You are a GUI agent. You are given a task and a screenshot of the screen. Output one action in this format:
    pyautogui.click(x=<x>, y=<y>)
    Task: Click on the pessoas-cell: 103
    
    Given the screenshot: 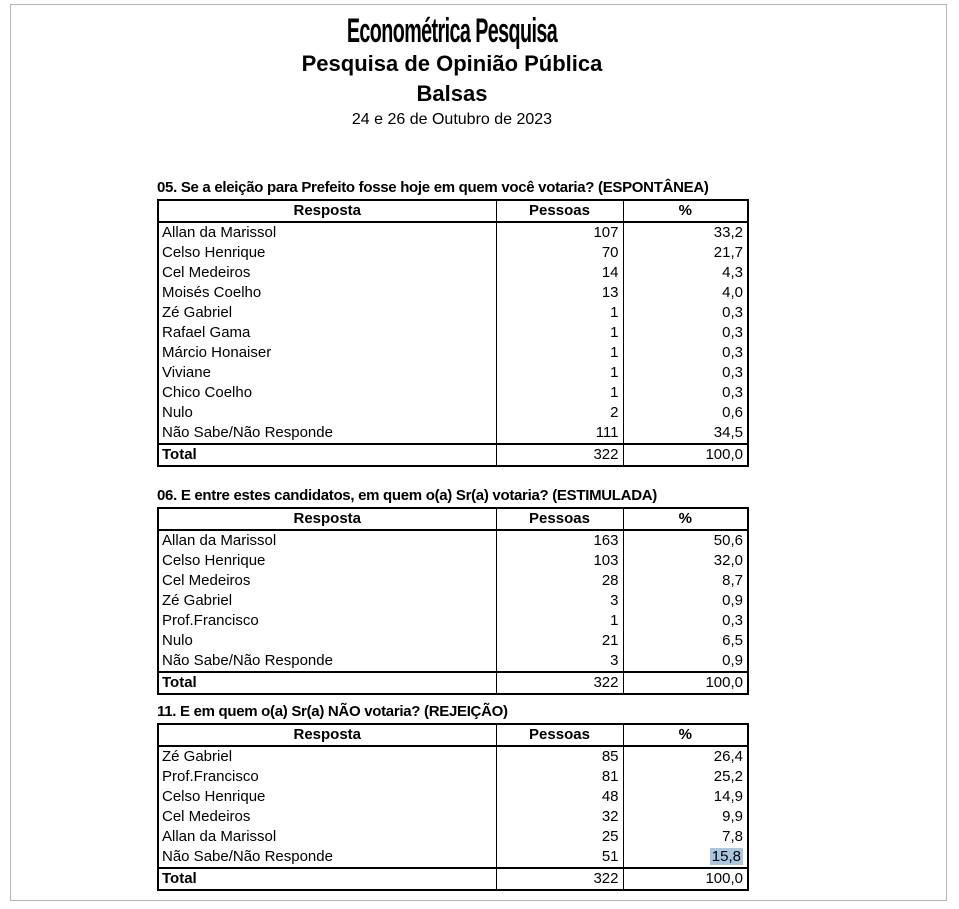 What is the action you would take?
    pyautogui.click(x=559, y=561)
    